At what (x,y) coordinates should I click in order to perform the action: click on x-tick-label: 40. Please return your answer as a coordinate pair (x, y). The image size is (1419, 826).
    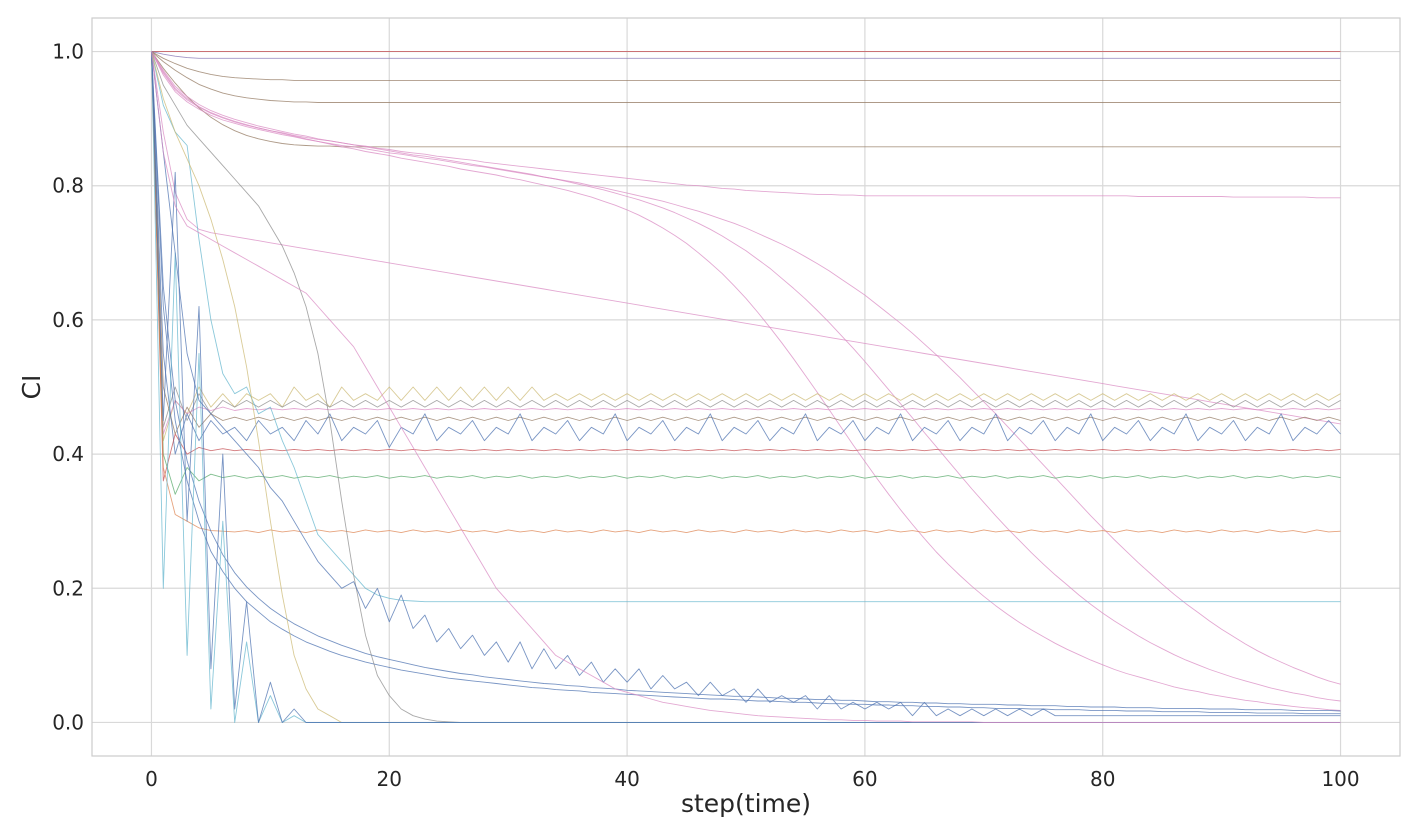
    Looking at the image, I should click on (626, 779).